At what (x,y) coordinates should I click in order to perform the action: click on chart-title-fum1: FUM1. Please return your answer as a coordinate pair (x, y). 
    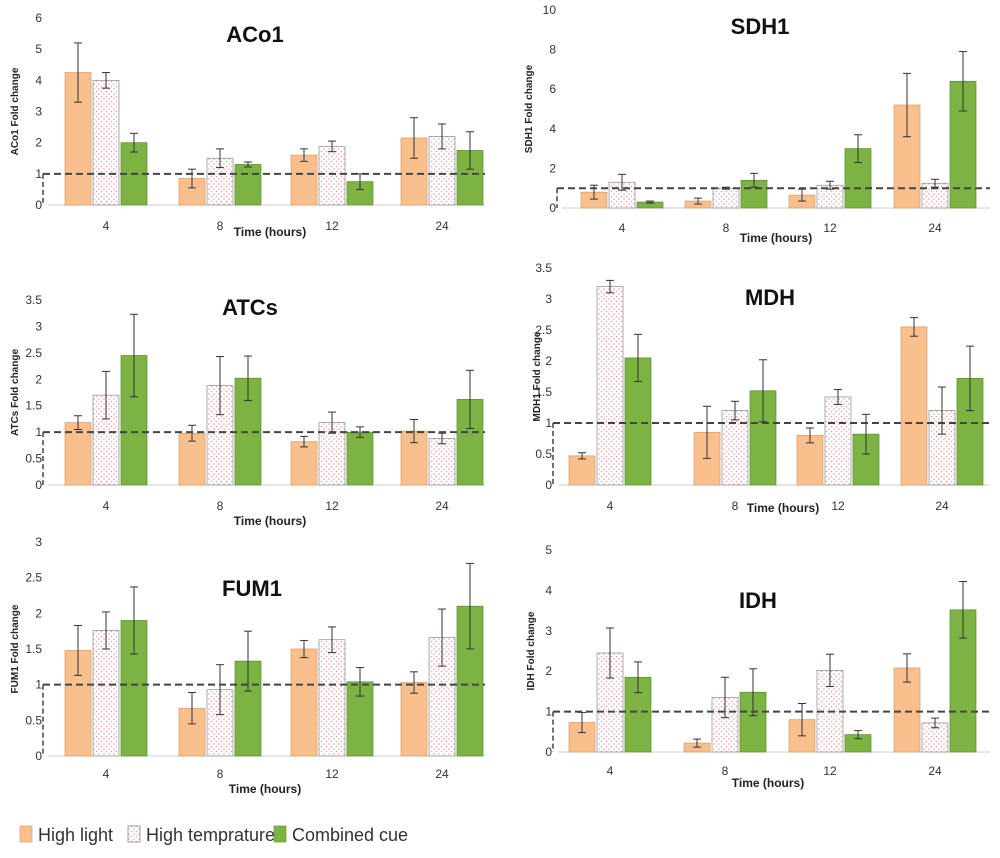
    Looking at the image, I should click on (252, 588).